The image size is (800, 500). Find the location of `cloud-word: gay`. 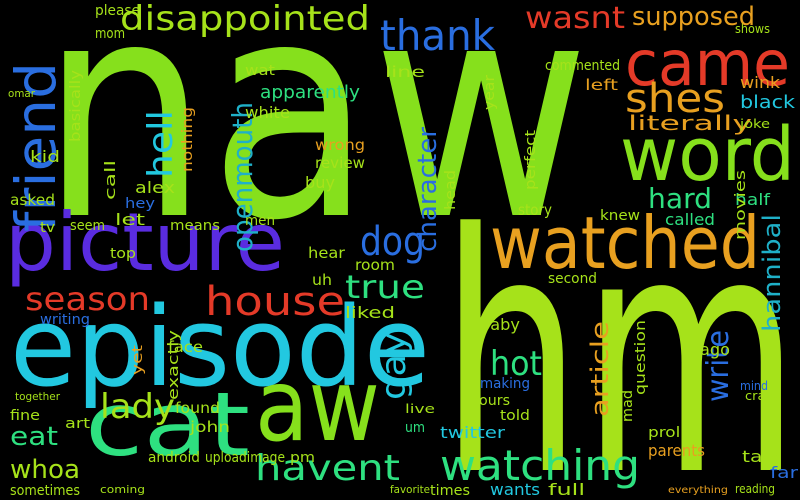

cloud-word: gay is located at coordinates (394, 366).